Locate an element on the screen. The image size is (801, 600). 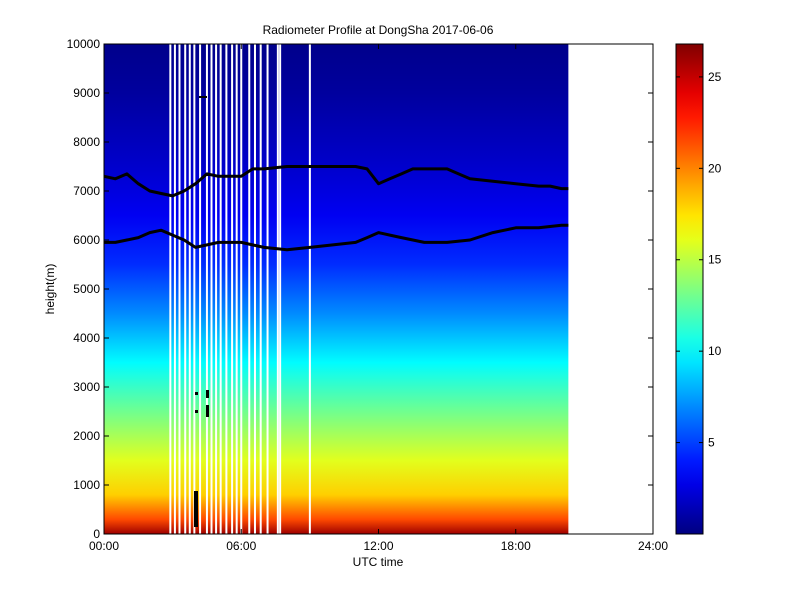
x-axis-label: UTC time is located at coordinates (378, 562).